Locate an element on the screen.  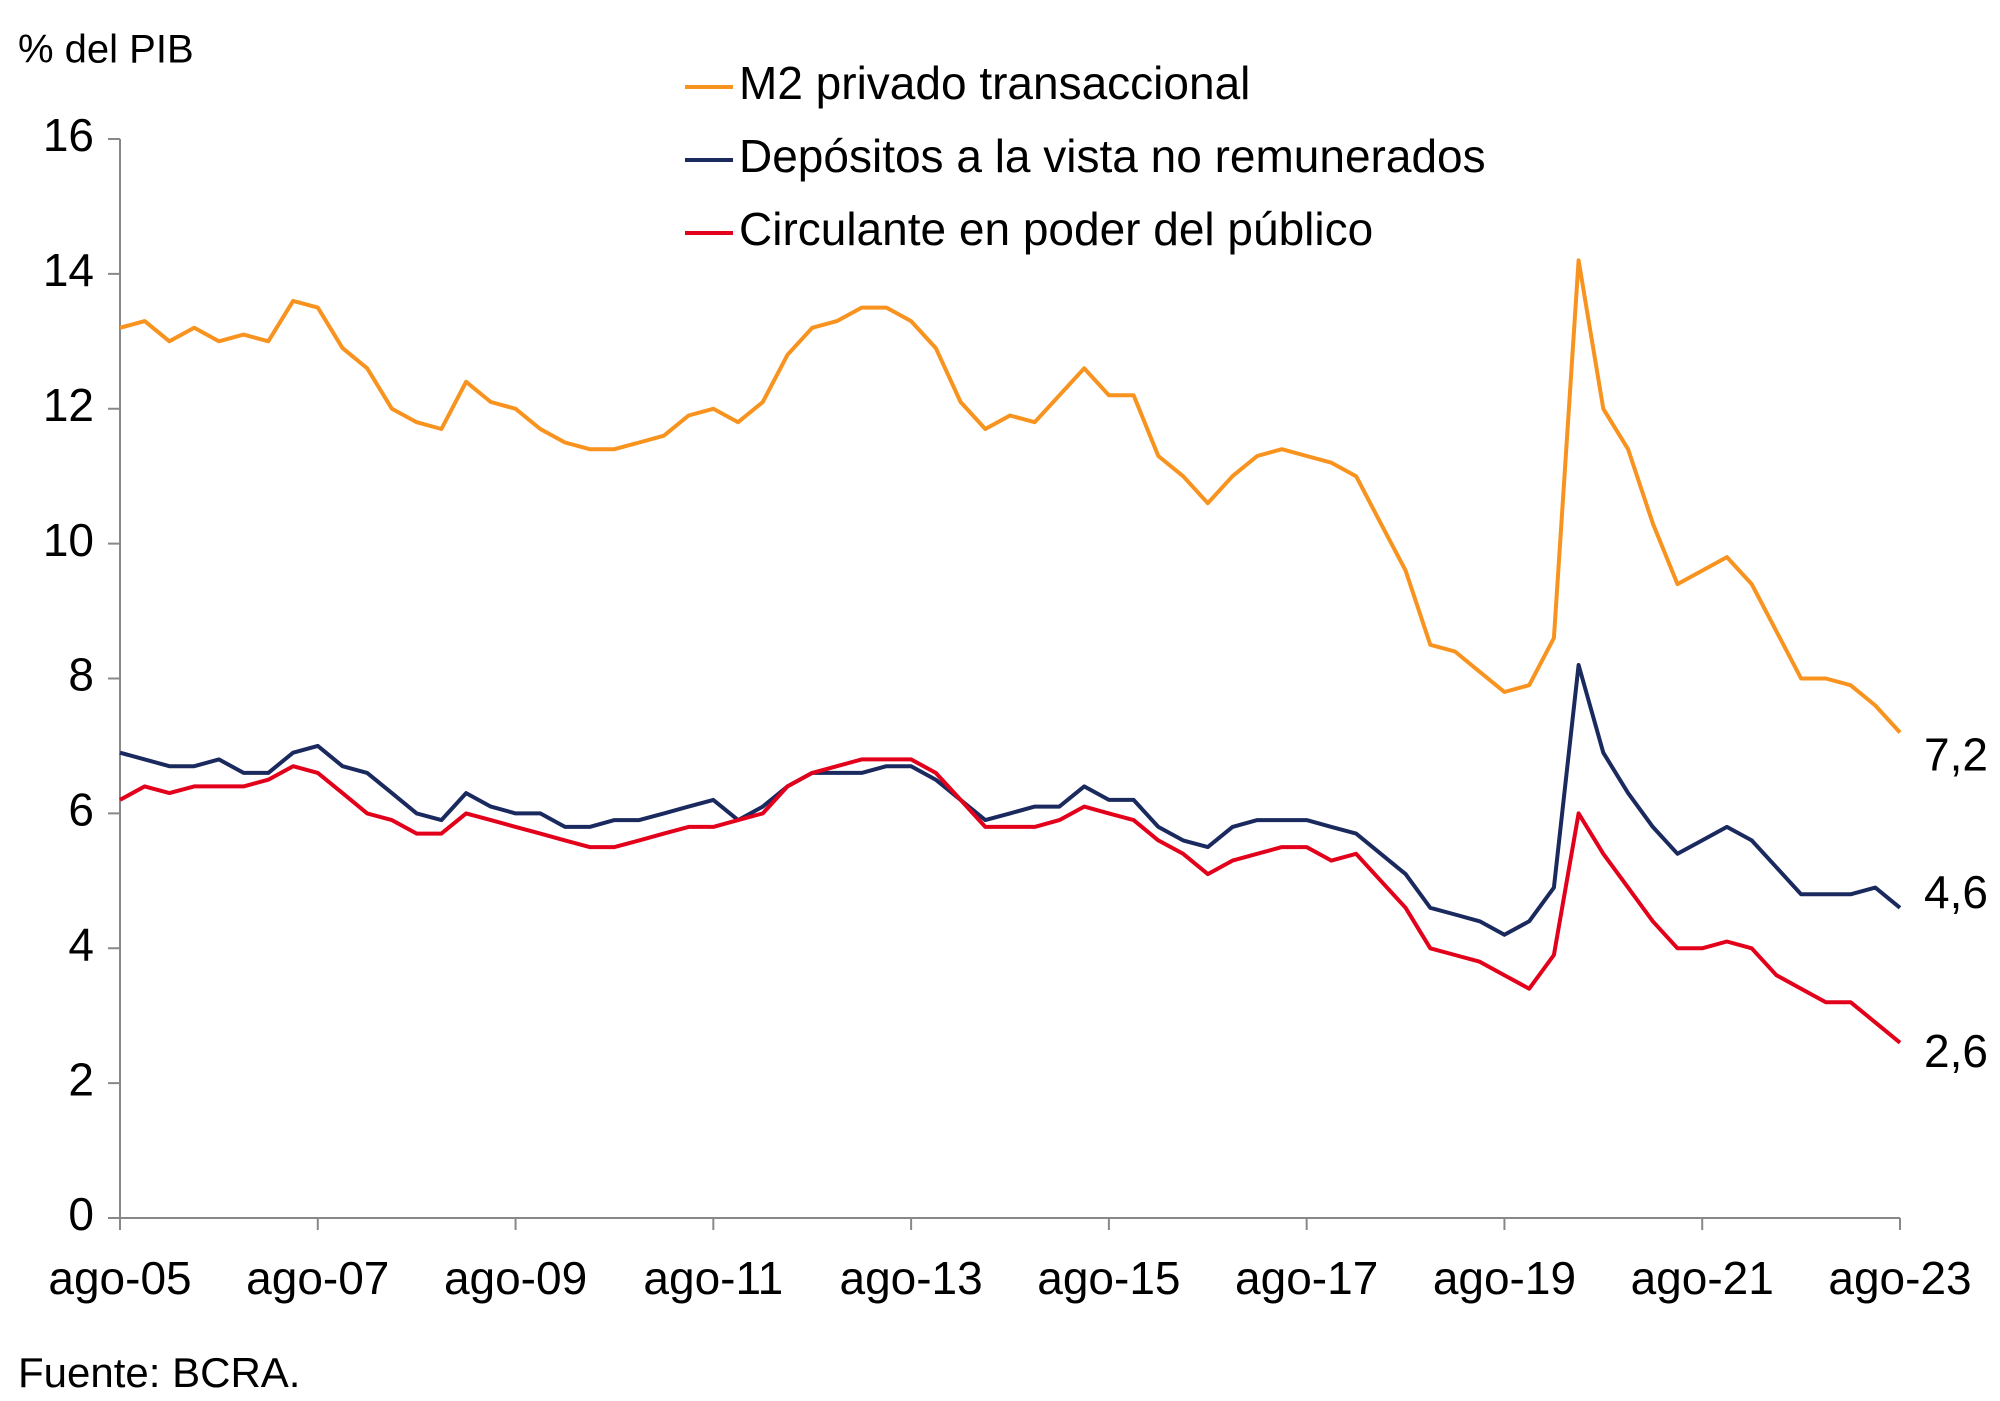
x-tick-label: ago-05 is located at coordinates (119, 1278).